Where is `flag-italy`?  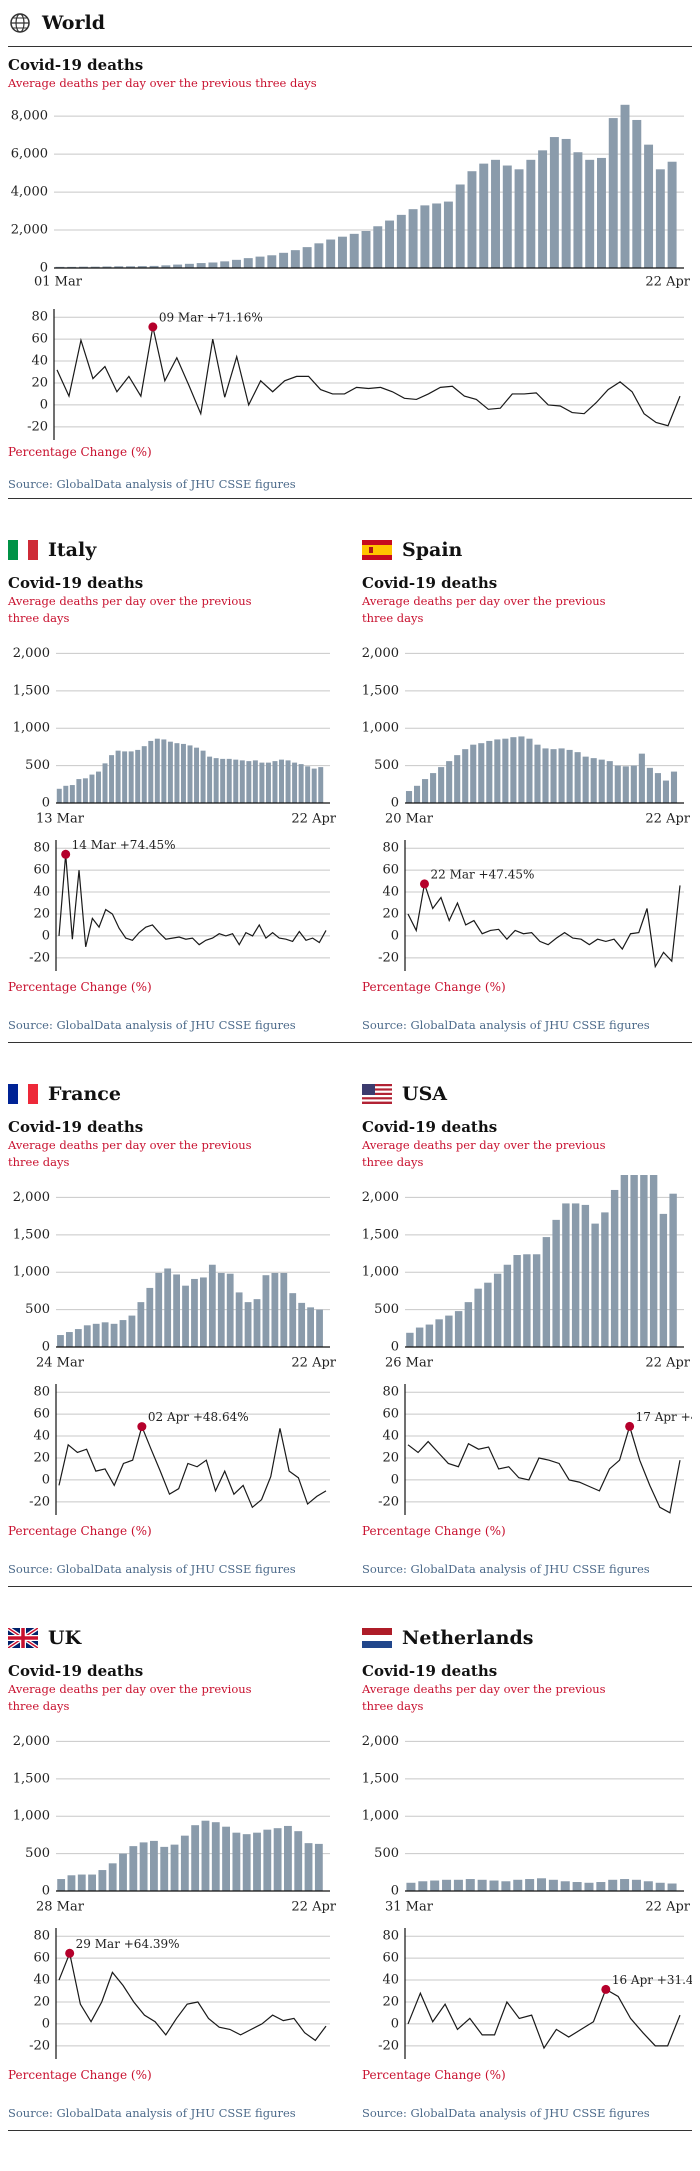 flag-italy is located at coordinates (23, 550).